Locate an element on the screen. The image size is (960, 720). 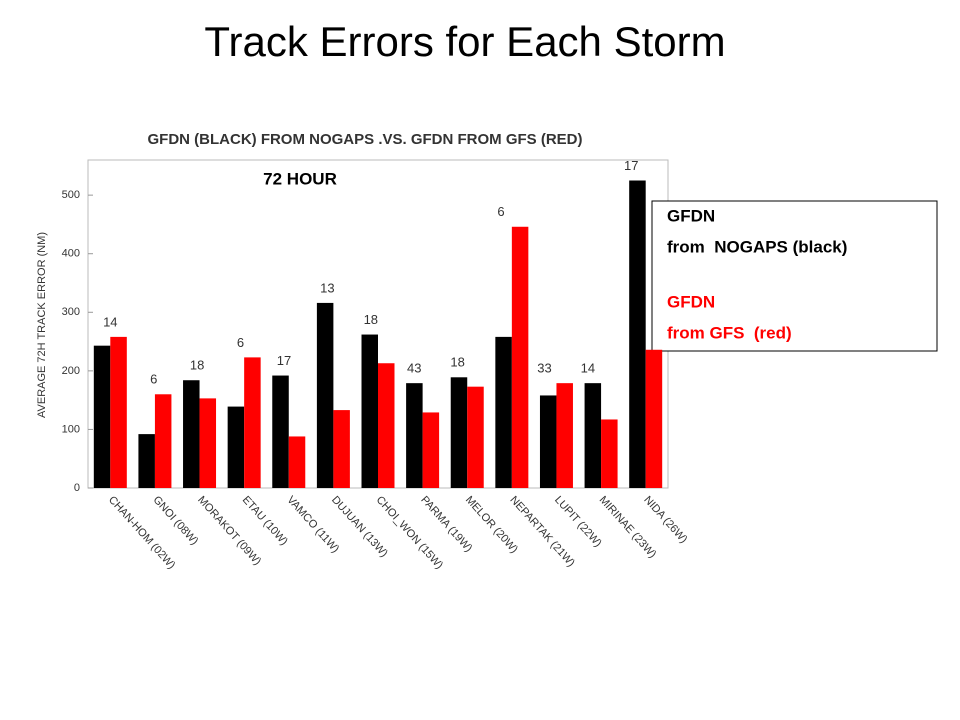
page-title: Track Errors for Each Storm is located at coordinates (464, 41).